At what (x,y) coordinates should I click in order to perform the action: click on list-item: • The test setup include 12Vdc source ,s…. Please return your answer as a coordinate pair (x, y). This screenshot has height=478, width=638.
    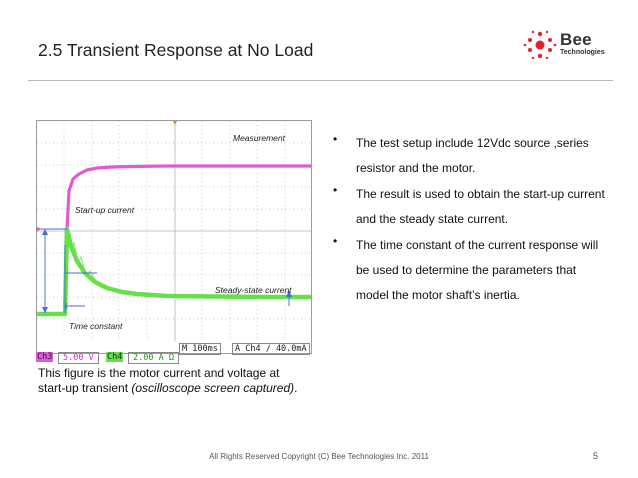
    Looking at the image, I should click on (483, 153).